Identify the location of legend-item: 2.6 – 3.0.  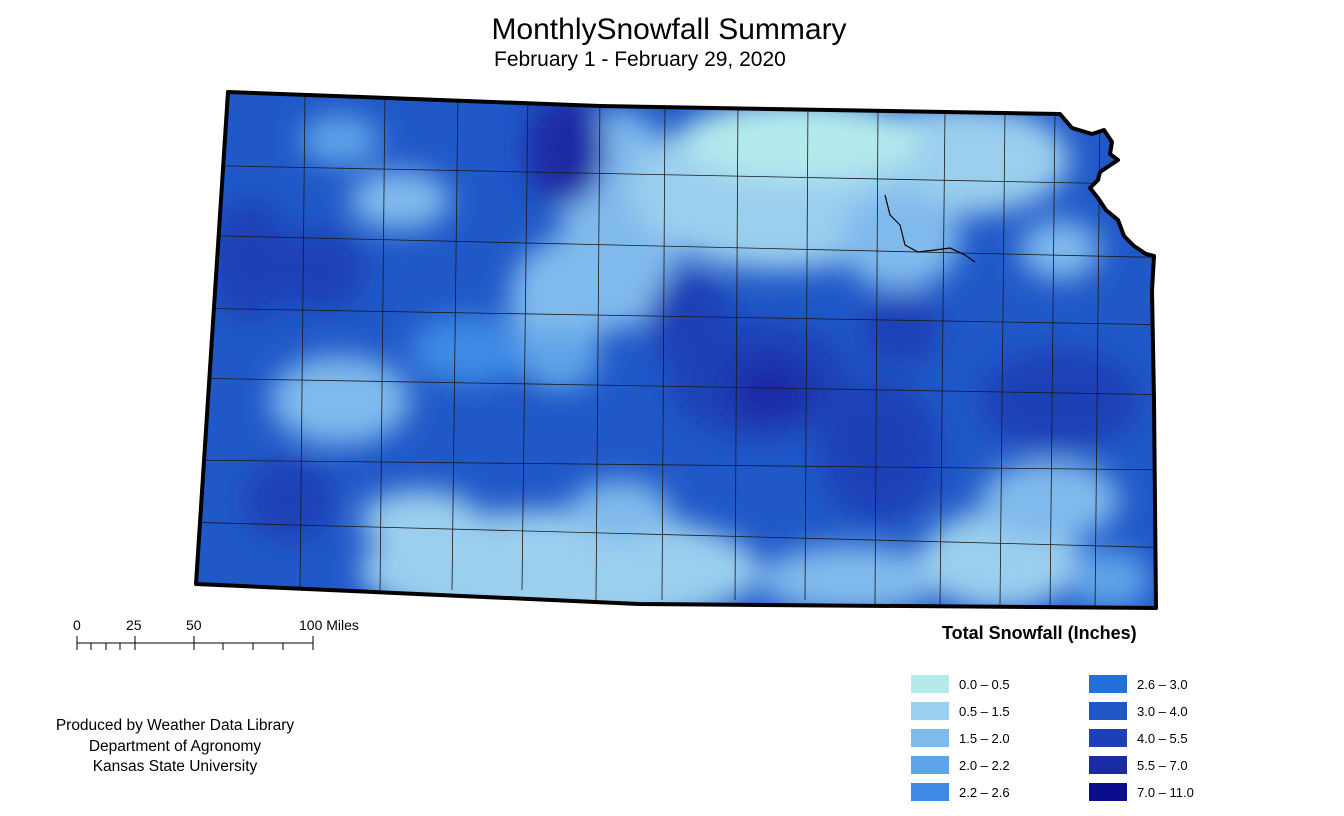
(1138, 684).